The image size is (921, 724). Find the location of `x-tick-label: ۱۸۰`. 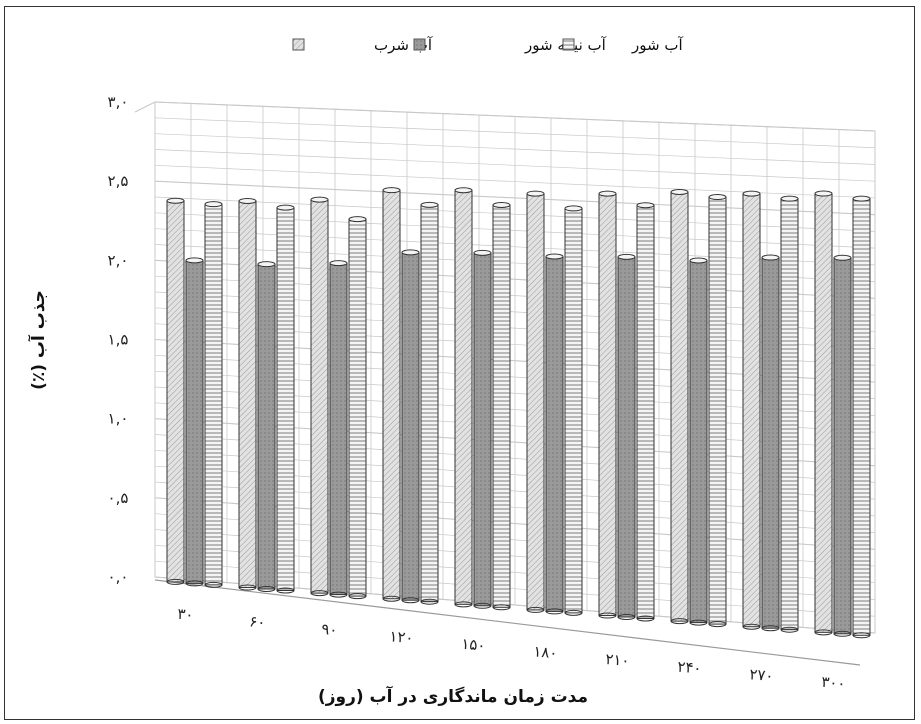

x-tick-label: ۱۸۰ is located at coordinates (546, 652).